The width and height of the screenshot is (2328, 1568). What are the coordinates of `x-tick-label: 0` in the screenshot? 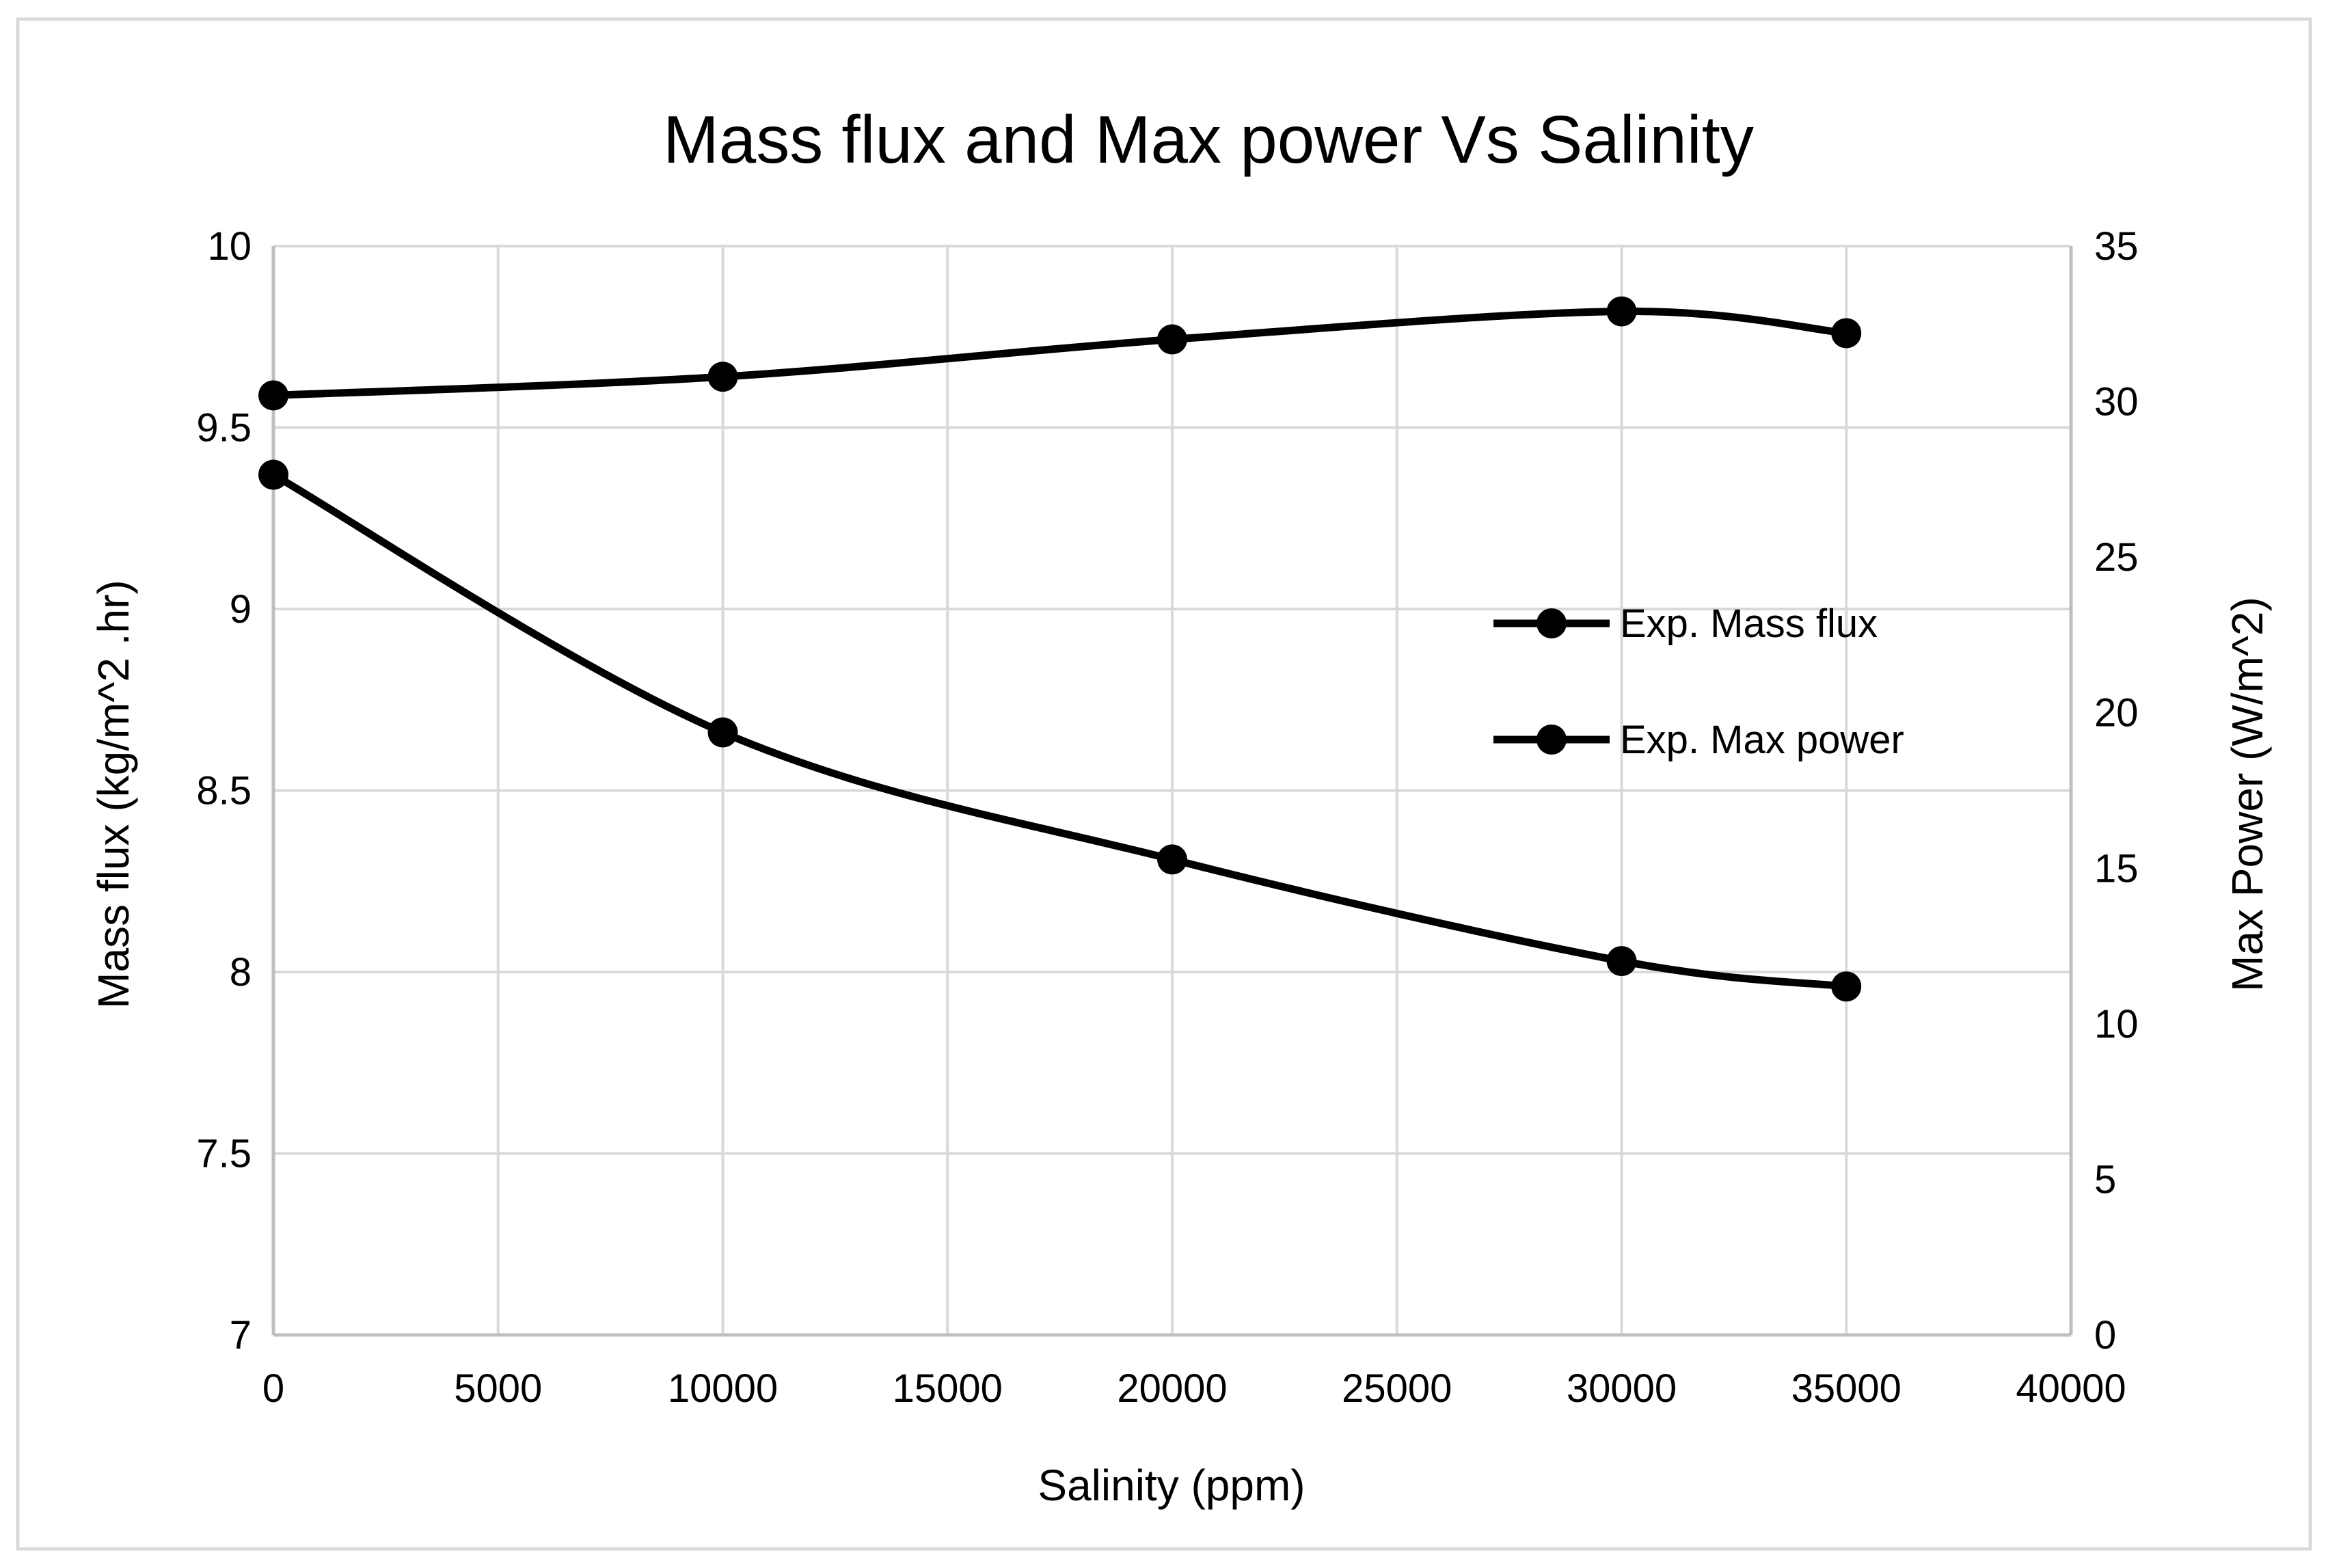 It's located at (273, 1388).